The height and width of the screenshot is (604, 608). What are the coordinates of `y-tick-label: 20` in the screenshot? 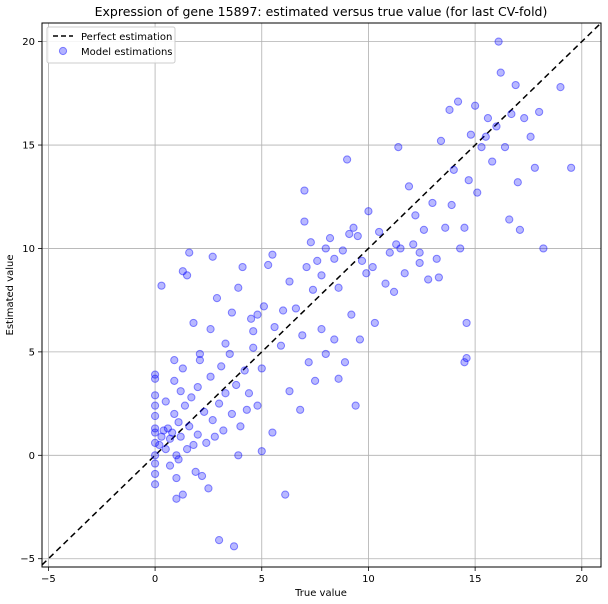 It's located at (28, 42).